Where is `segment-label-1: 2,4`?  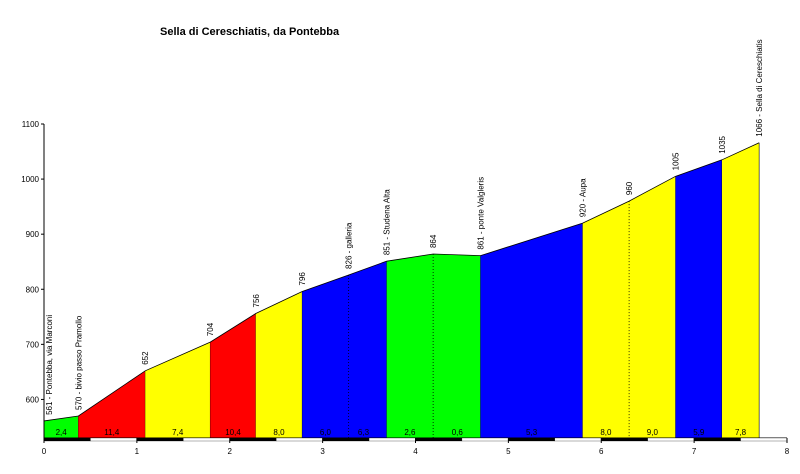
segment-label-1: 2,4 is located at coordinates (62, 432).